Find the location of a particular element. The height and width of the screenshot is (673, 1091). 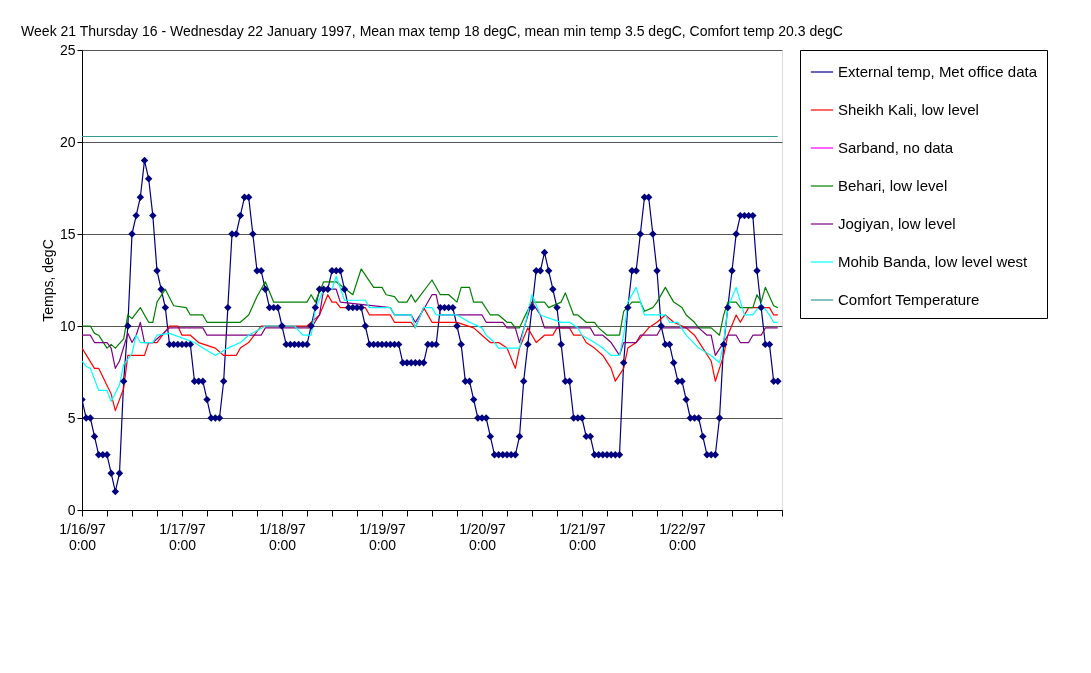

legend-label: Mohib Banda, low level west is located at coordinates (933, 261).